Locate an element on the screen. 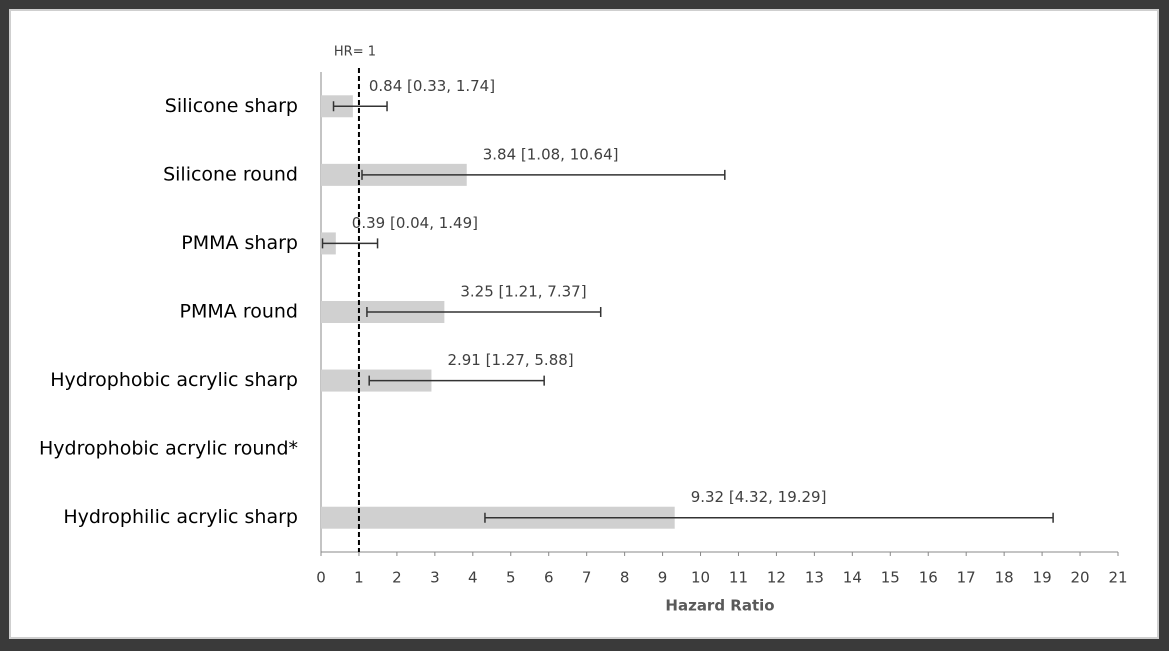  y-tick-label: PMMA round is located at coordinates (239, 312).